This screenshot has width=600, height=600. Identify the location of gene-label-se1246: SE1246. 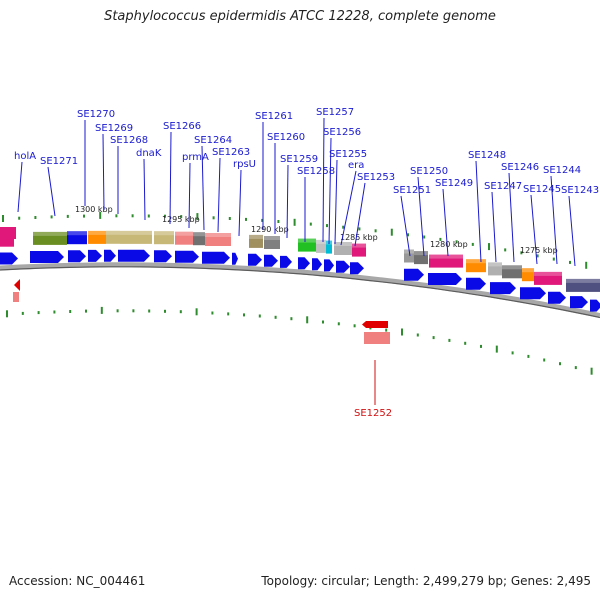
(520, 167).